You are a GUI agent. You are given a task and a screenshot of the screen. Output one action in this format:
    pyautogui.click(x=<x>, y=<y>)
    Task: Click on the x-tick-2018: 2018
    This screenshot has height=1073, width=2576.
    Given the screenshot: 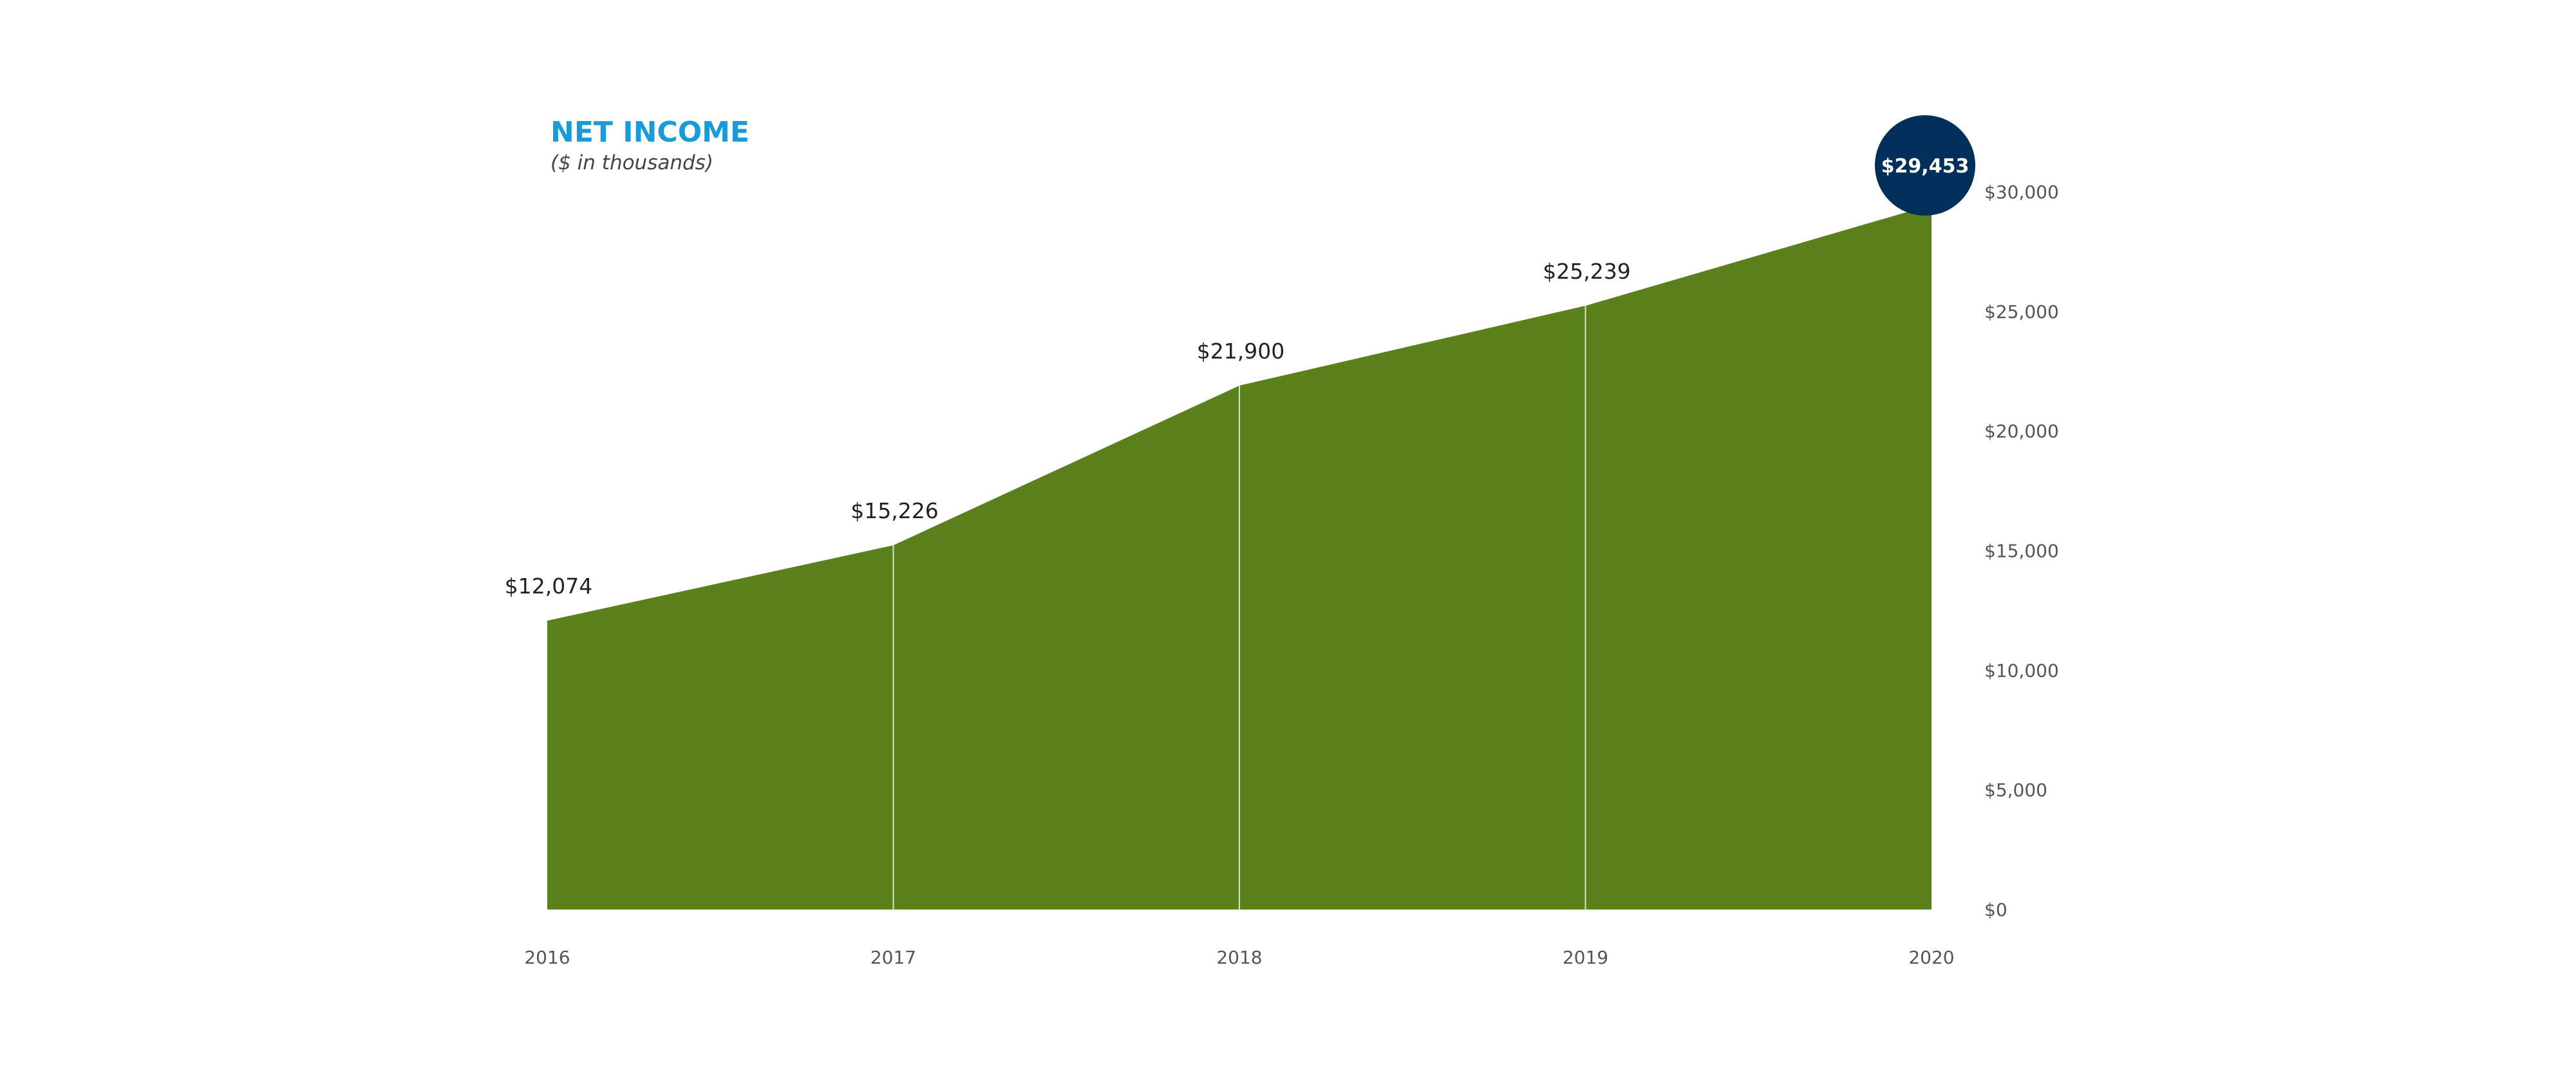 What is the action you would take?
    pyautogui.click(x=1239, y=957)
    